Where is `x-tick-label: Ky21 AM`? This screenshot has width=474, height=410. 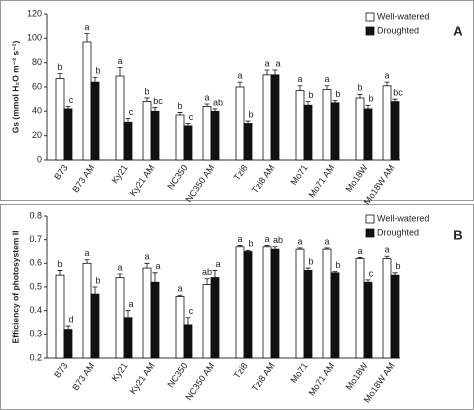
x-tick-label: Ky21 AM is located at coordinates (142, 180).